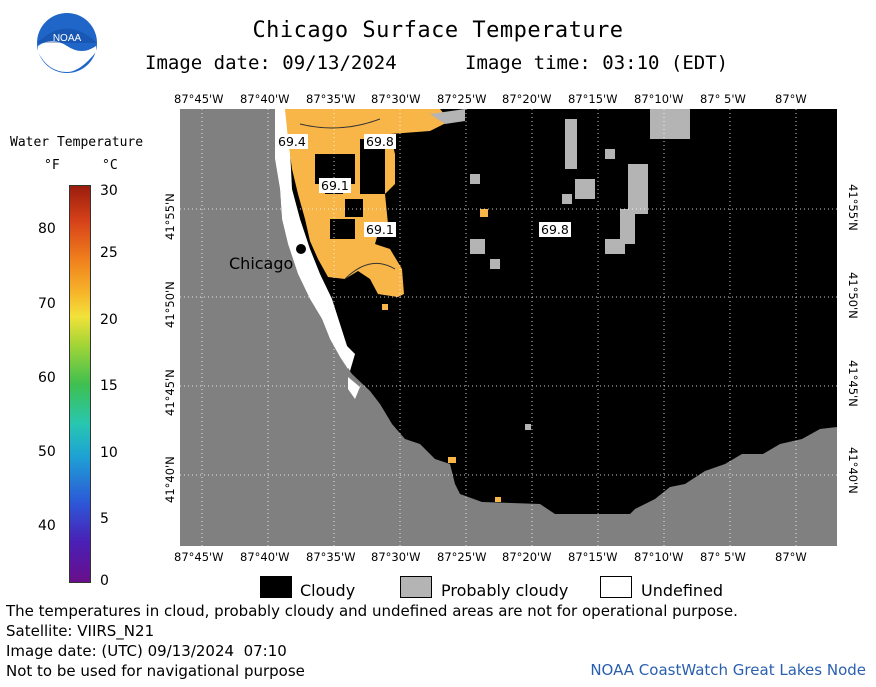 The width and height of the screenshot is (876, 687). Describe the element at coordinates (52, 165) in the screenshot. I see `colorbar-unit-f: °F` at that location.